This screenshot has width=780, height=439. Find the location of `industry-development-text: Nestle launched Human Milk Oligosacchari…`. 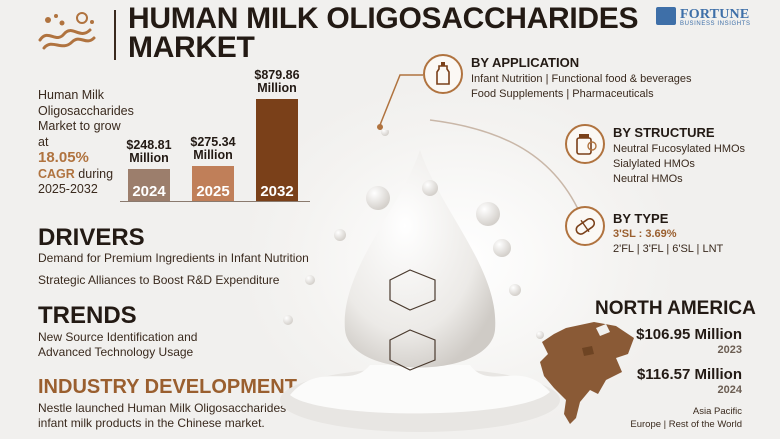

industry-development-text: Nestle launched Human Milk Oligosacchari… is located at coordinates (180, 415).